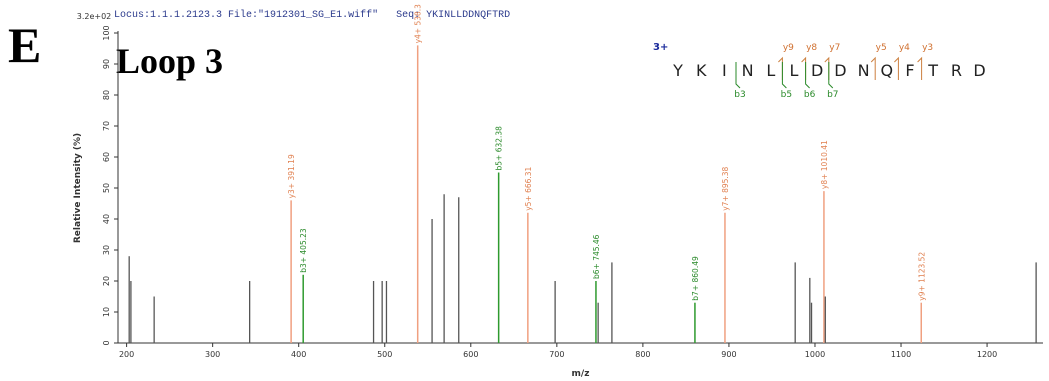  Describe the element at coordinates (106, 32) in the screenshot. I see `y-tick-label: 100` at that location.